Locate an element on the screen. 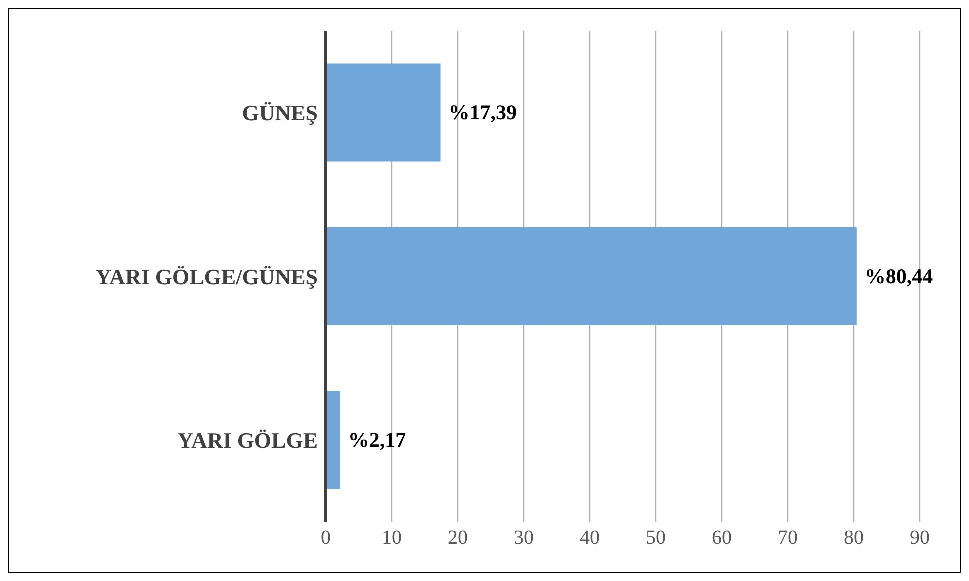 This screenshot has width=969, height=581. x-tick-label: 10 is located at coordinates (392, 538).